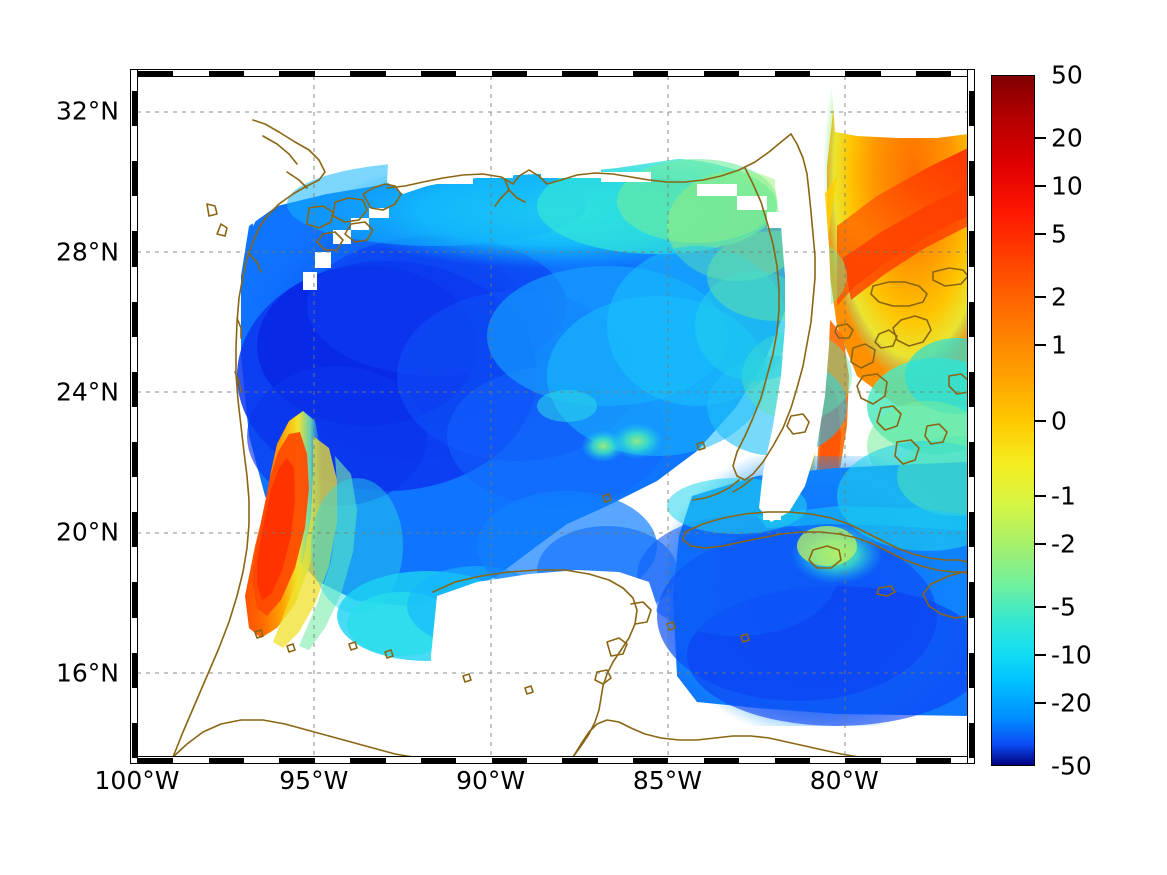  What do you see at coordinates (1059, 234) in the screenshot?
I see `colorbar-tick-label-3: 5` at bounding box center [1059, 234].